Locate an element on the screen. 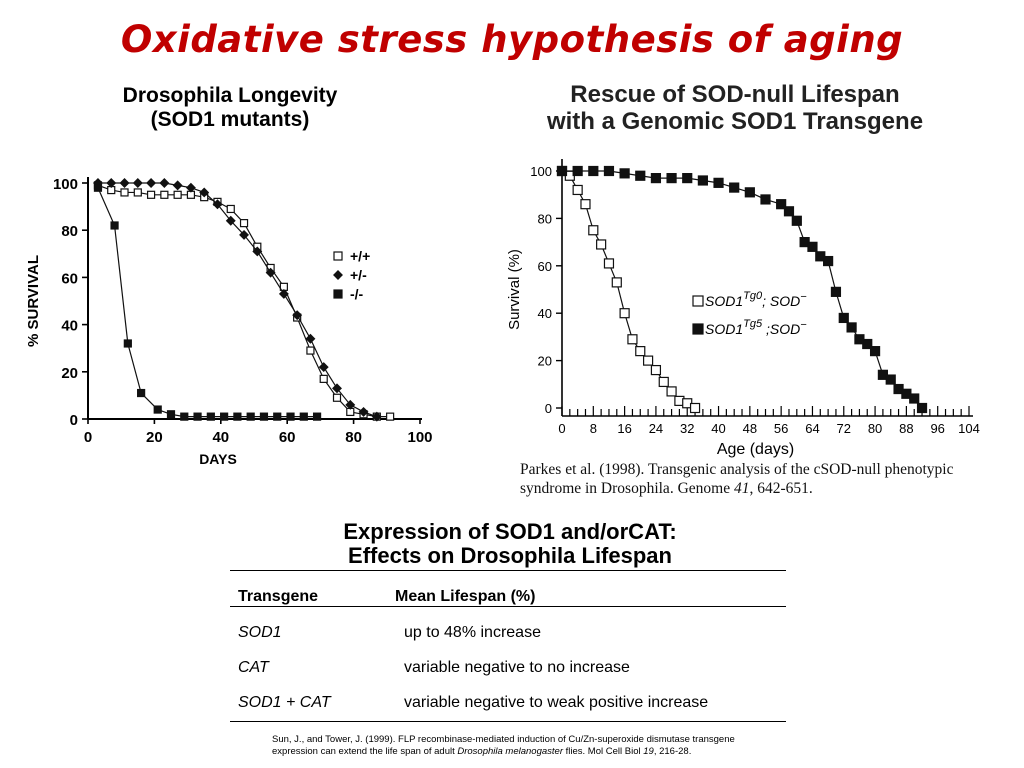 Image resolution: width=1024 pixels, height=768 pixels. table-row-3-transgene: SOD1 + CAT is located at coordinates (284, 702).